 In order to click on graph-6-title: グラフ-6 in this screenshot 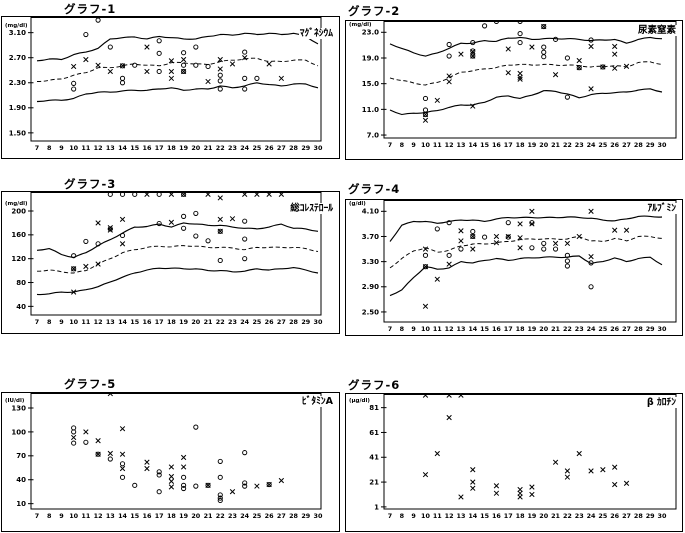, I will do `click(374, 385)`.